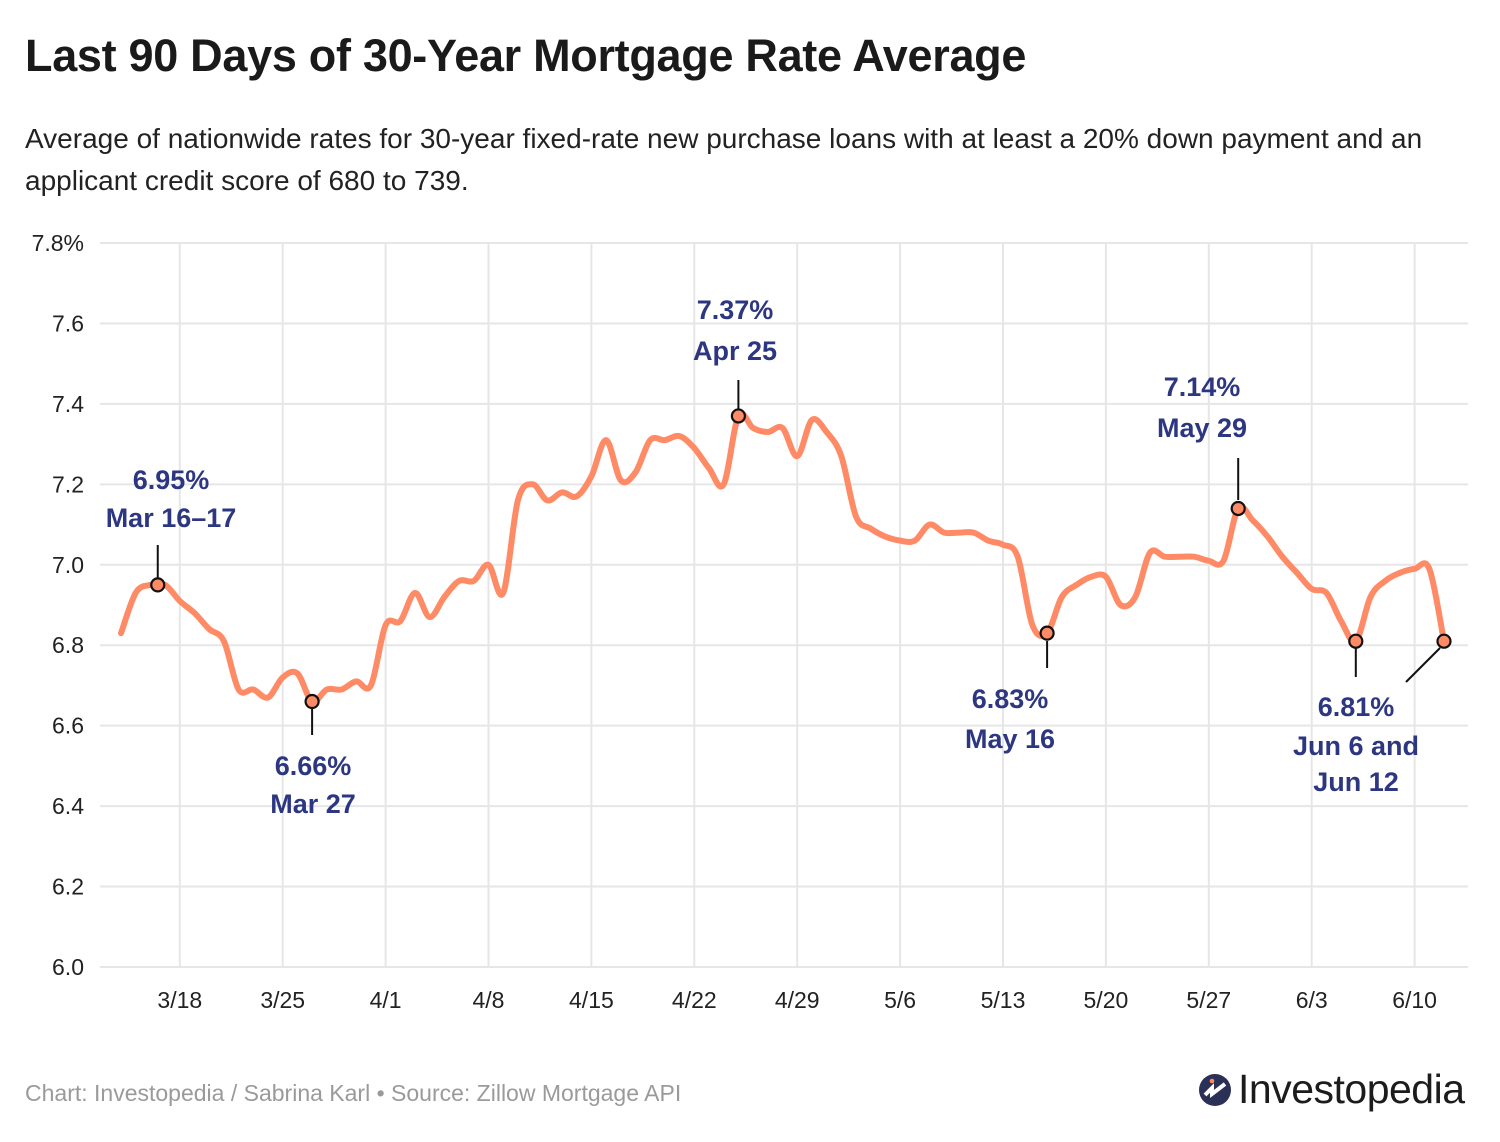 The height and width of the screenshot is (1142, 1500). What do you see at coordinates (68, 323) in the screenshot?
I see `y-tick-label: 7.6` at bounding box center [68, 323].